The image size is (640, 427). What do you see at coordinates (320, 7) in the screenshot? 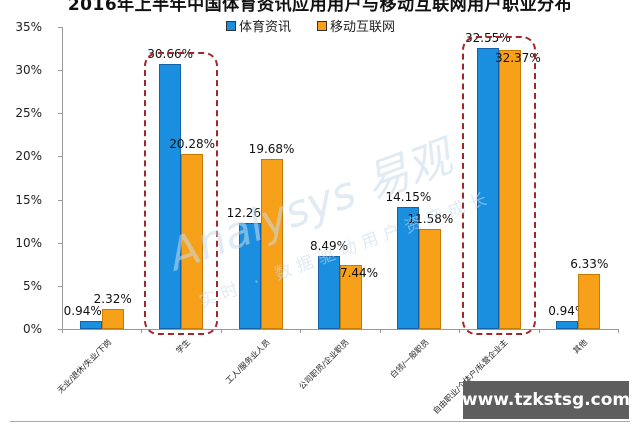
I see `chart-title: 2016年上半年中国体育资讯应用用户与移动互联网用户职业分布` at bounding box center [320, 7].